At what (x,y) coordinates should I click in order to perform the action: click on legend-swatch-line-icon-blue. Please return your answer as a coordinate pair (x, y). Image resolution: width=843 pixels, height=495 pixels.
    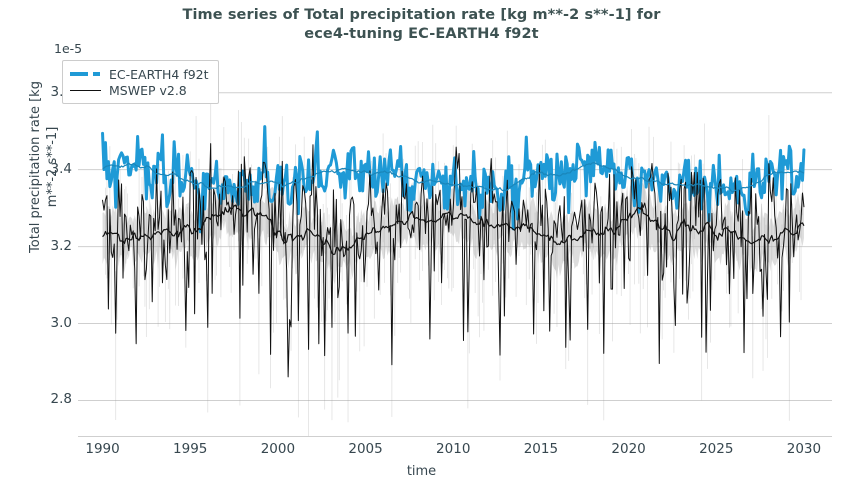
    Looking at the image, I should click on (86, 74).